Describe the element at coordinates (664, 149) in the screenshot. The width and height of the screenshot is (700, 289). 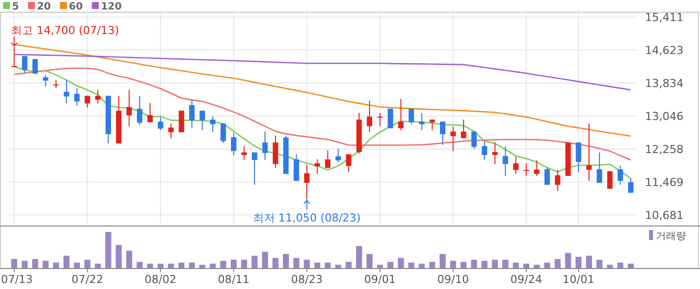
I see `y-tick-label: 12,258` at that location.